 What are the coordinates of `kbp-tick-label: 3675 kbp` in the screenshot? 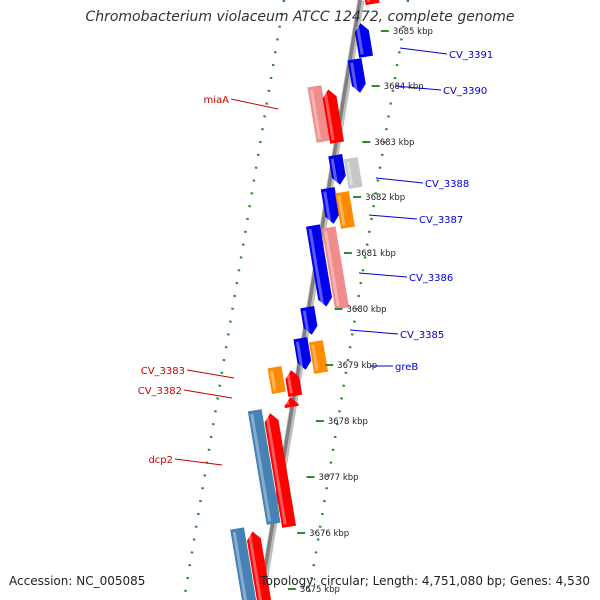 It's located at (320, 590).